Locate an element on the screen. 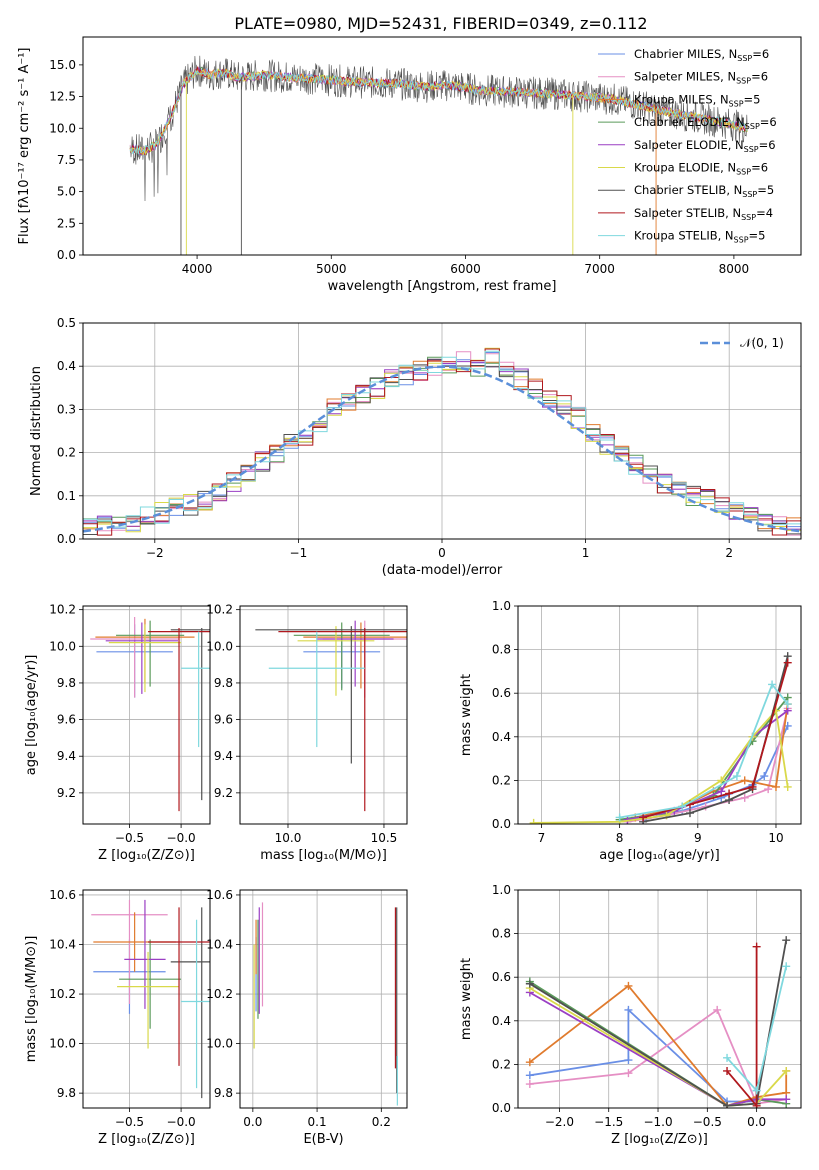 This screenshot has height=1170, width=819. legend-entry: Salpeter MILES, NSSP=6 is located at coordinates (701, 78).